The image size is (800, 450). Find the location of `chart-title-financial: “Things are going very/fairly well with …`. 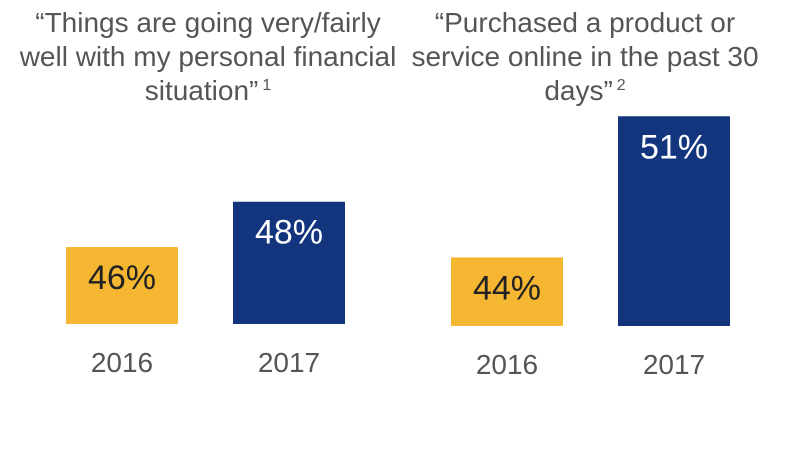

chart-title-financial: “Things are going very/fairly well with … is located at coordinates (208, 57).